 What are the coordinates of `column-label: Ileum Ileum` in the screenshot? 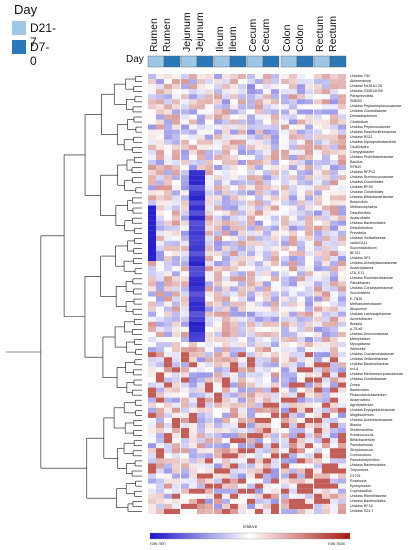 It's located at (226, 39).